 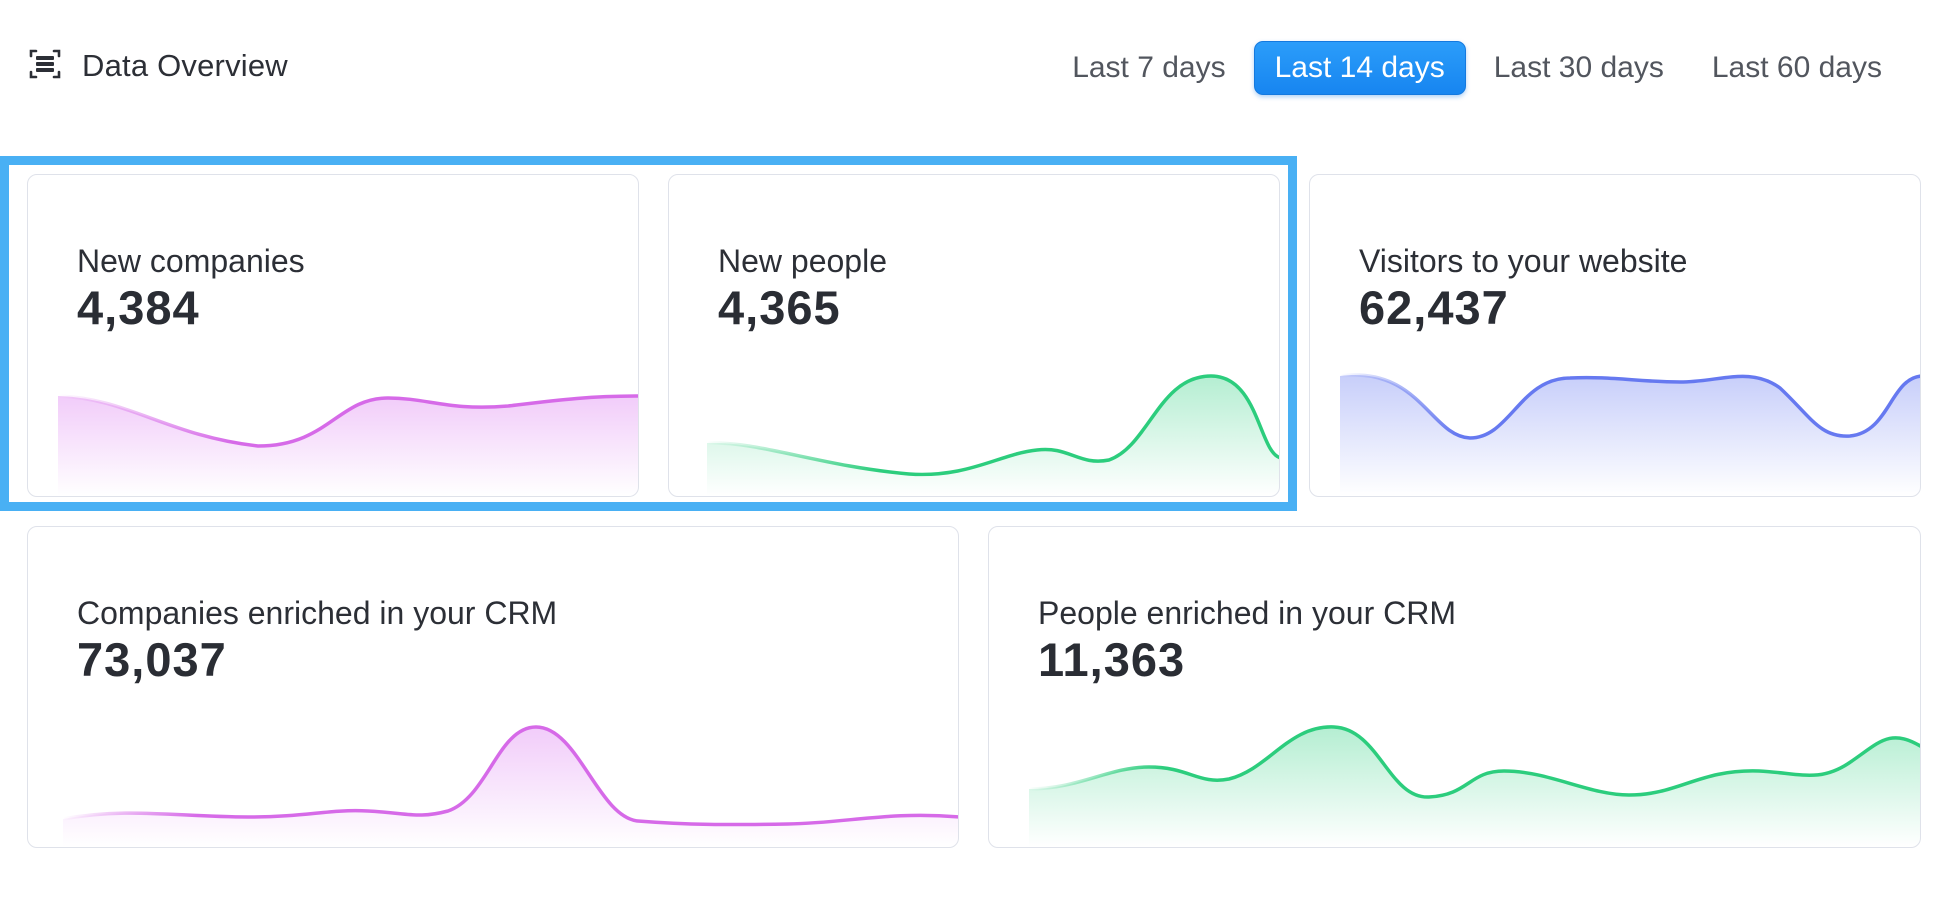 What do you see at coordinates (1434, 307) in the screenshot?
I see `card-value: 62,437` at bounding box center [1434, 307].